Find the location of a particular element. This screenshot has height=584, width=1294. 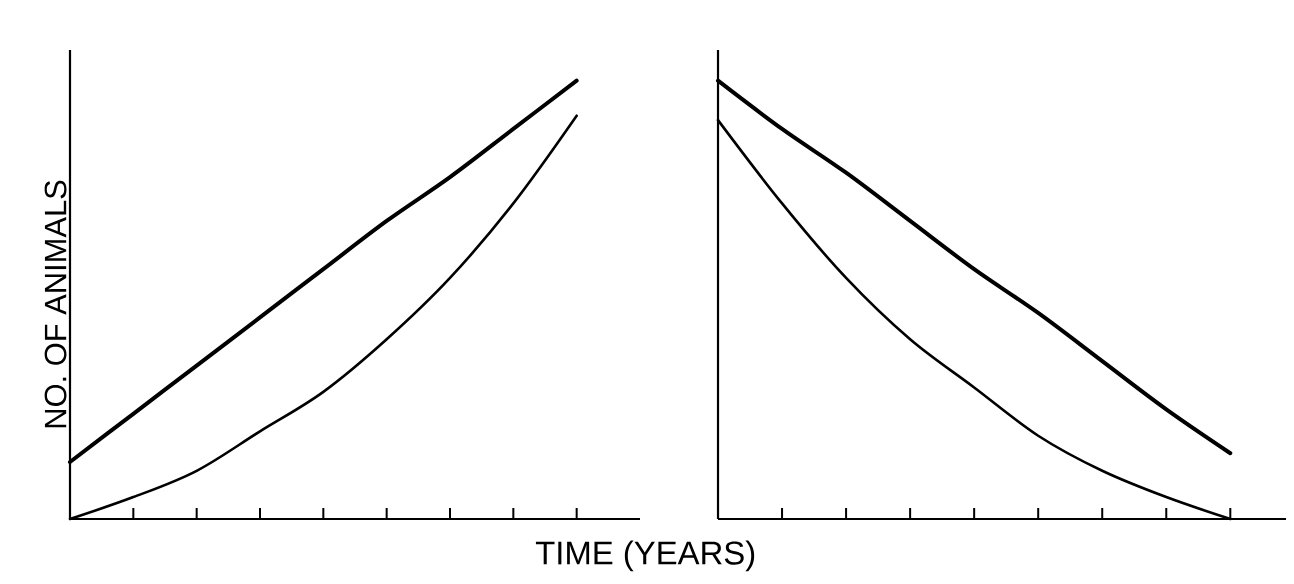

y-axis-title: NO. OF ANIMALS is located at coordinates (55, 304).